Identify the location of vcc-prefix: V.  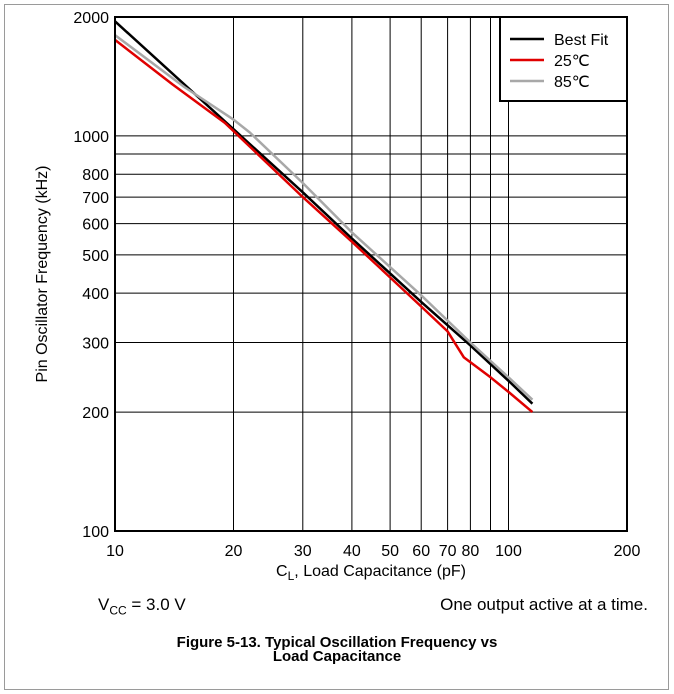
(104, 604).